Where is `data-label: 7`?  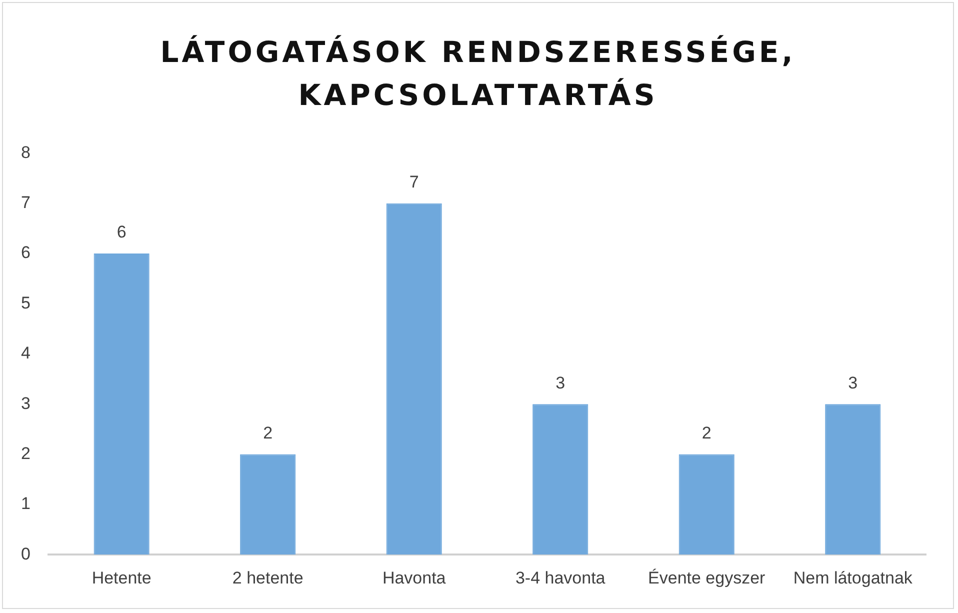
data-label: 7 is located at coordinates (414, 182).